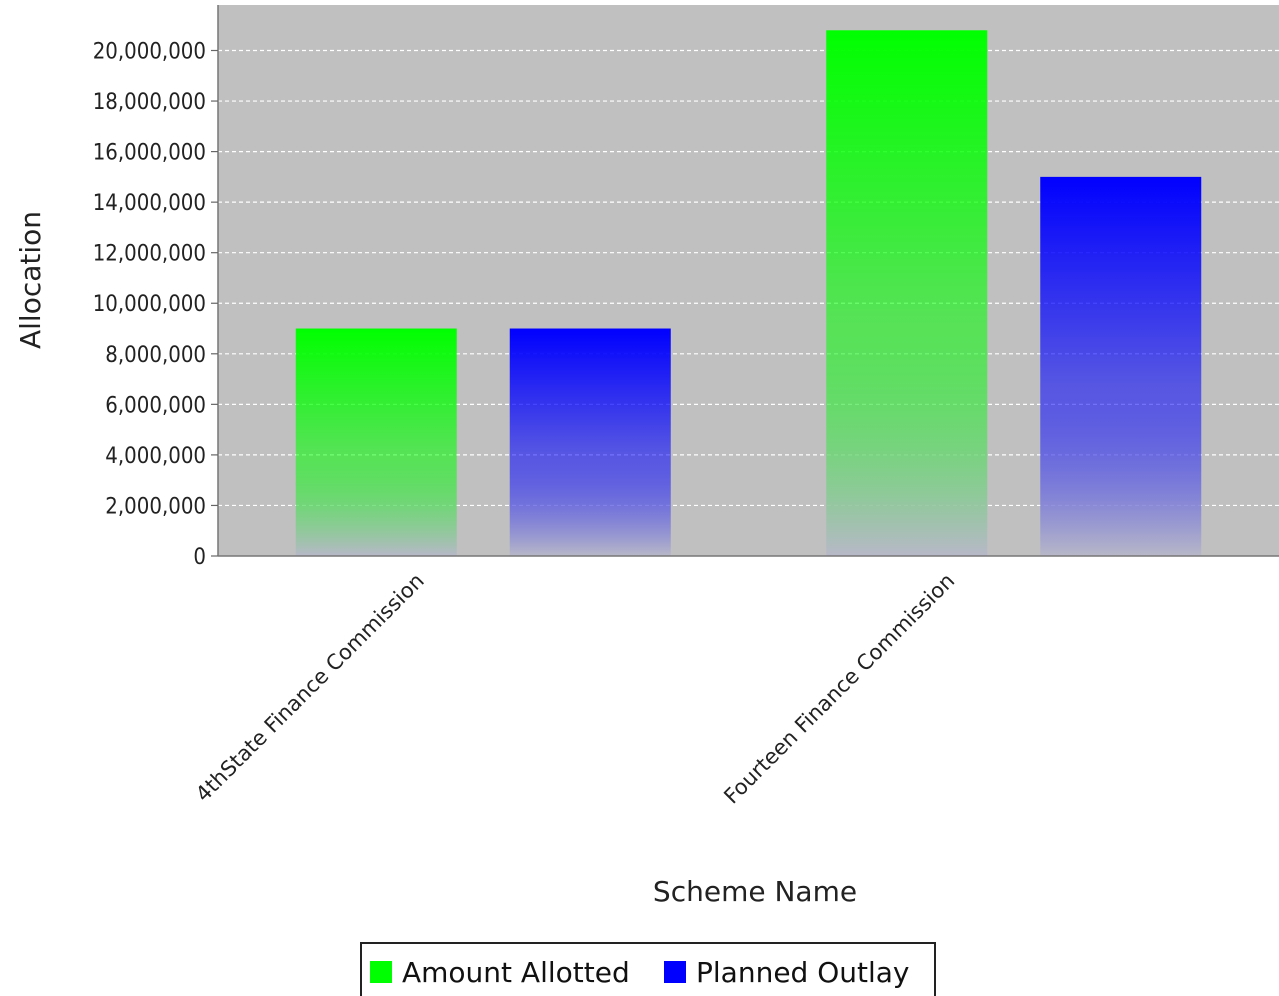  What do you see at coordinates (155, 456) in the screenshot?
I see `y-tick-label: 4,000,000` at bounding box center [155, 456].